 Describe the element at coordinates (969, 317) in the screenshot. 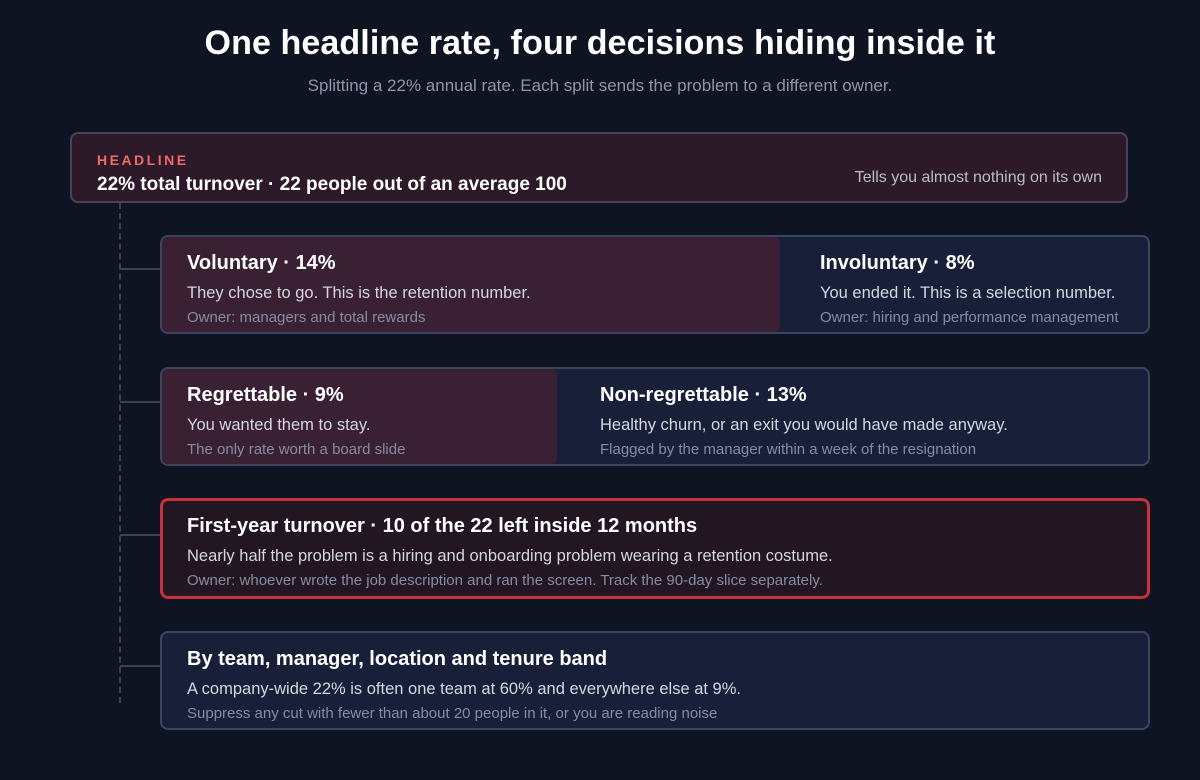

I see `involuntary-owner: Owner: hiring and performance management` at that location.